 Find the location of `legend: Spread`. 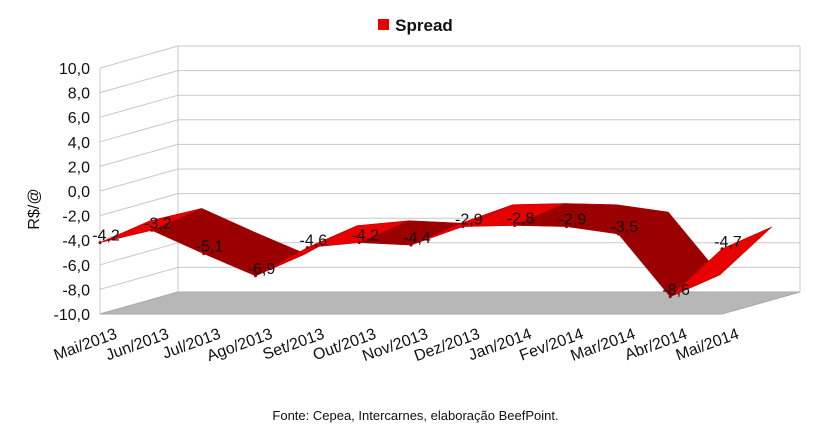

legend: Spread is located at coordinates (415, 26).